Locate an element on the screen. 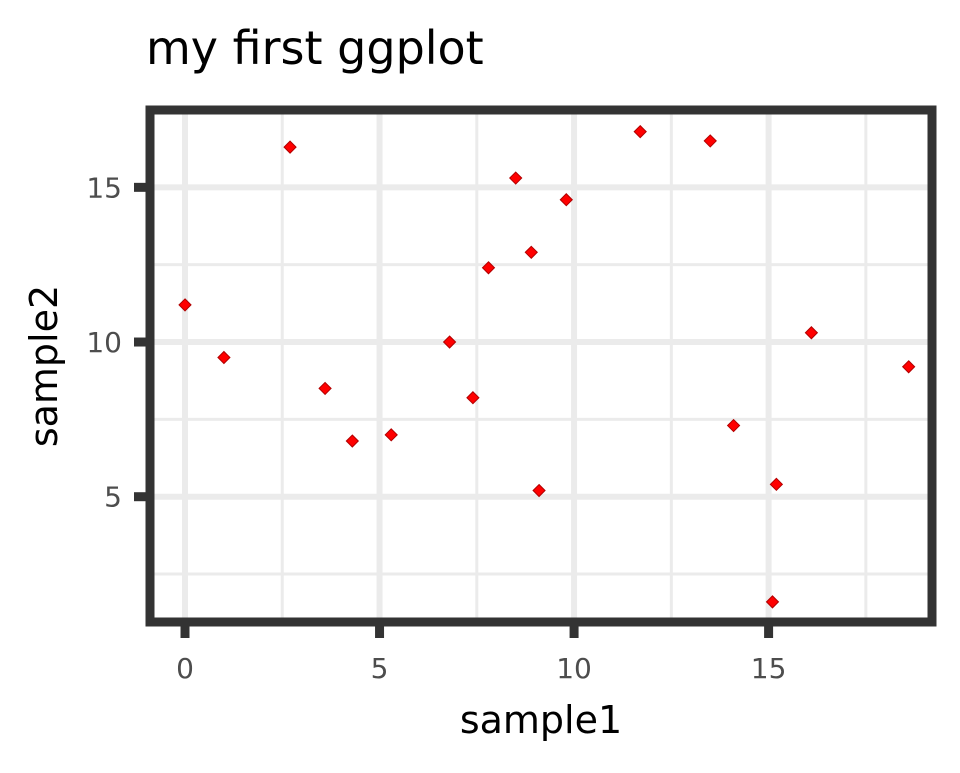 The image size is (960, 773). x-axis-title: sample1 is located at coordinates (541, 720).